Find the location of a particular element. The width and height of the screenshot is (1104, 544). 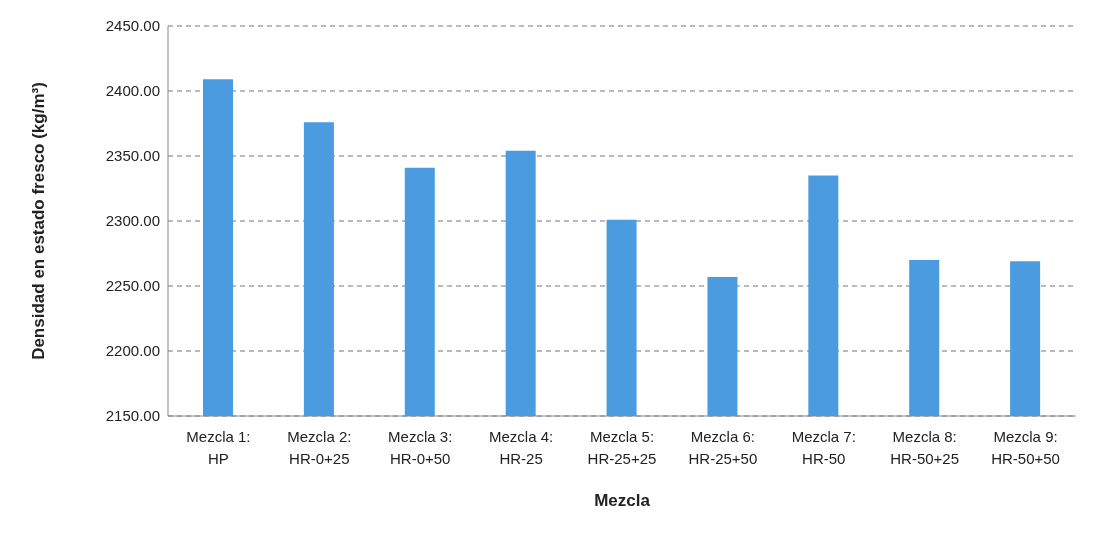

x-tick-label: Mezcla 8: HR-50+25 is located at coordinates (925, 447).